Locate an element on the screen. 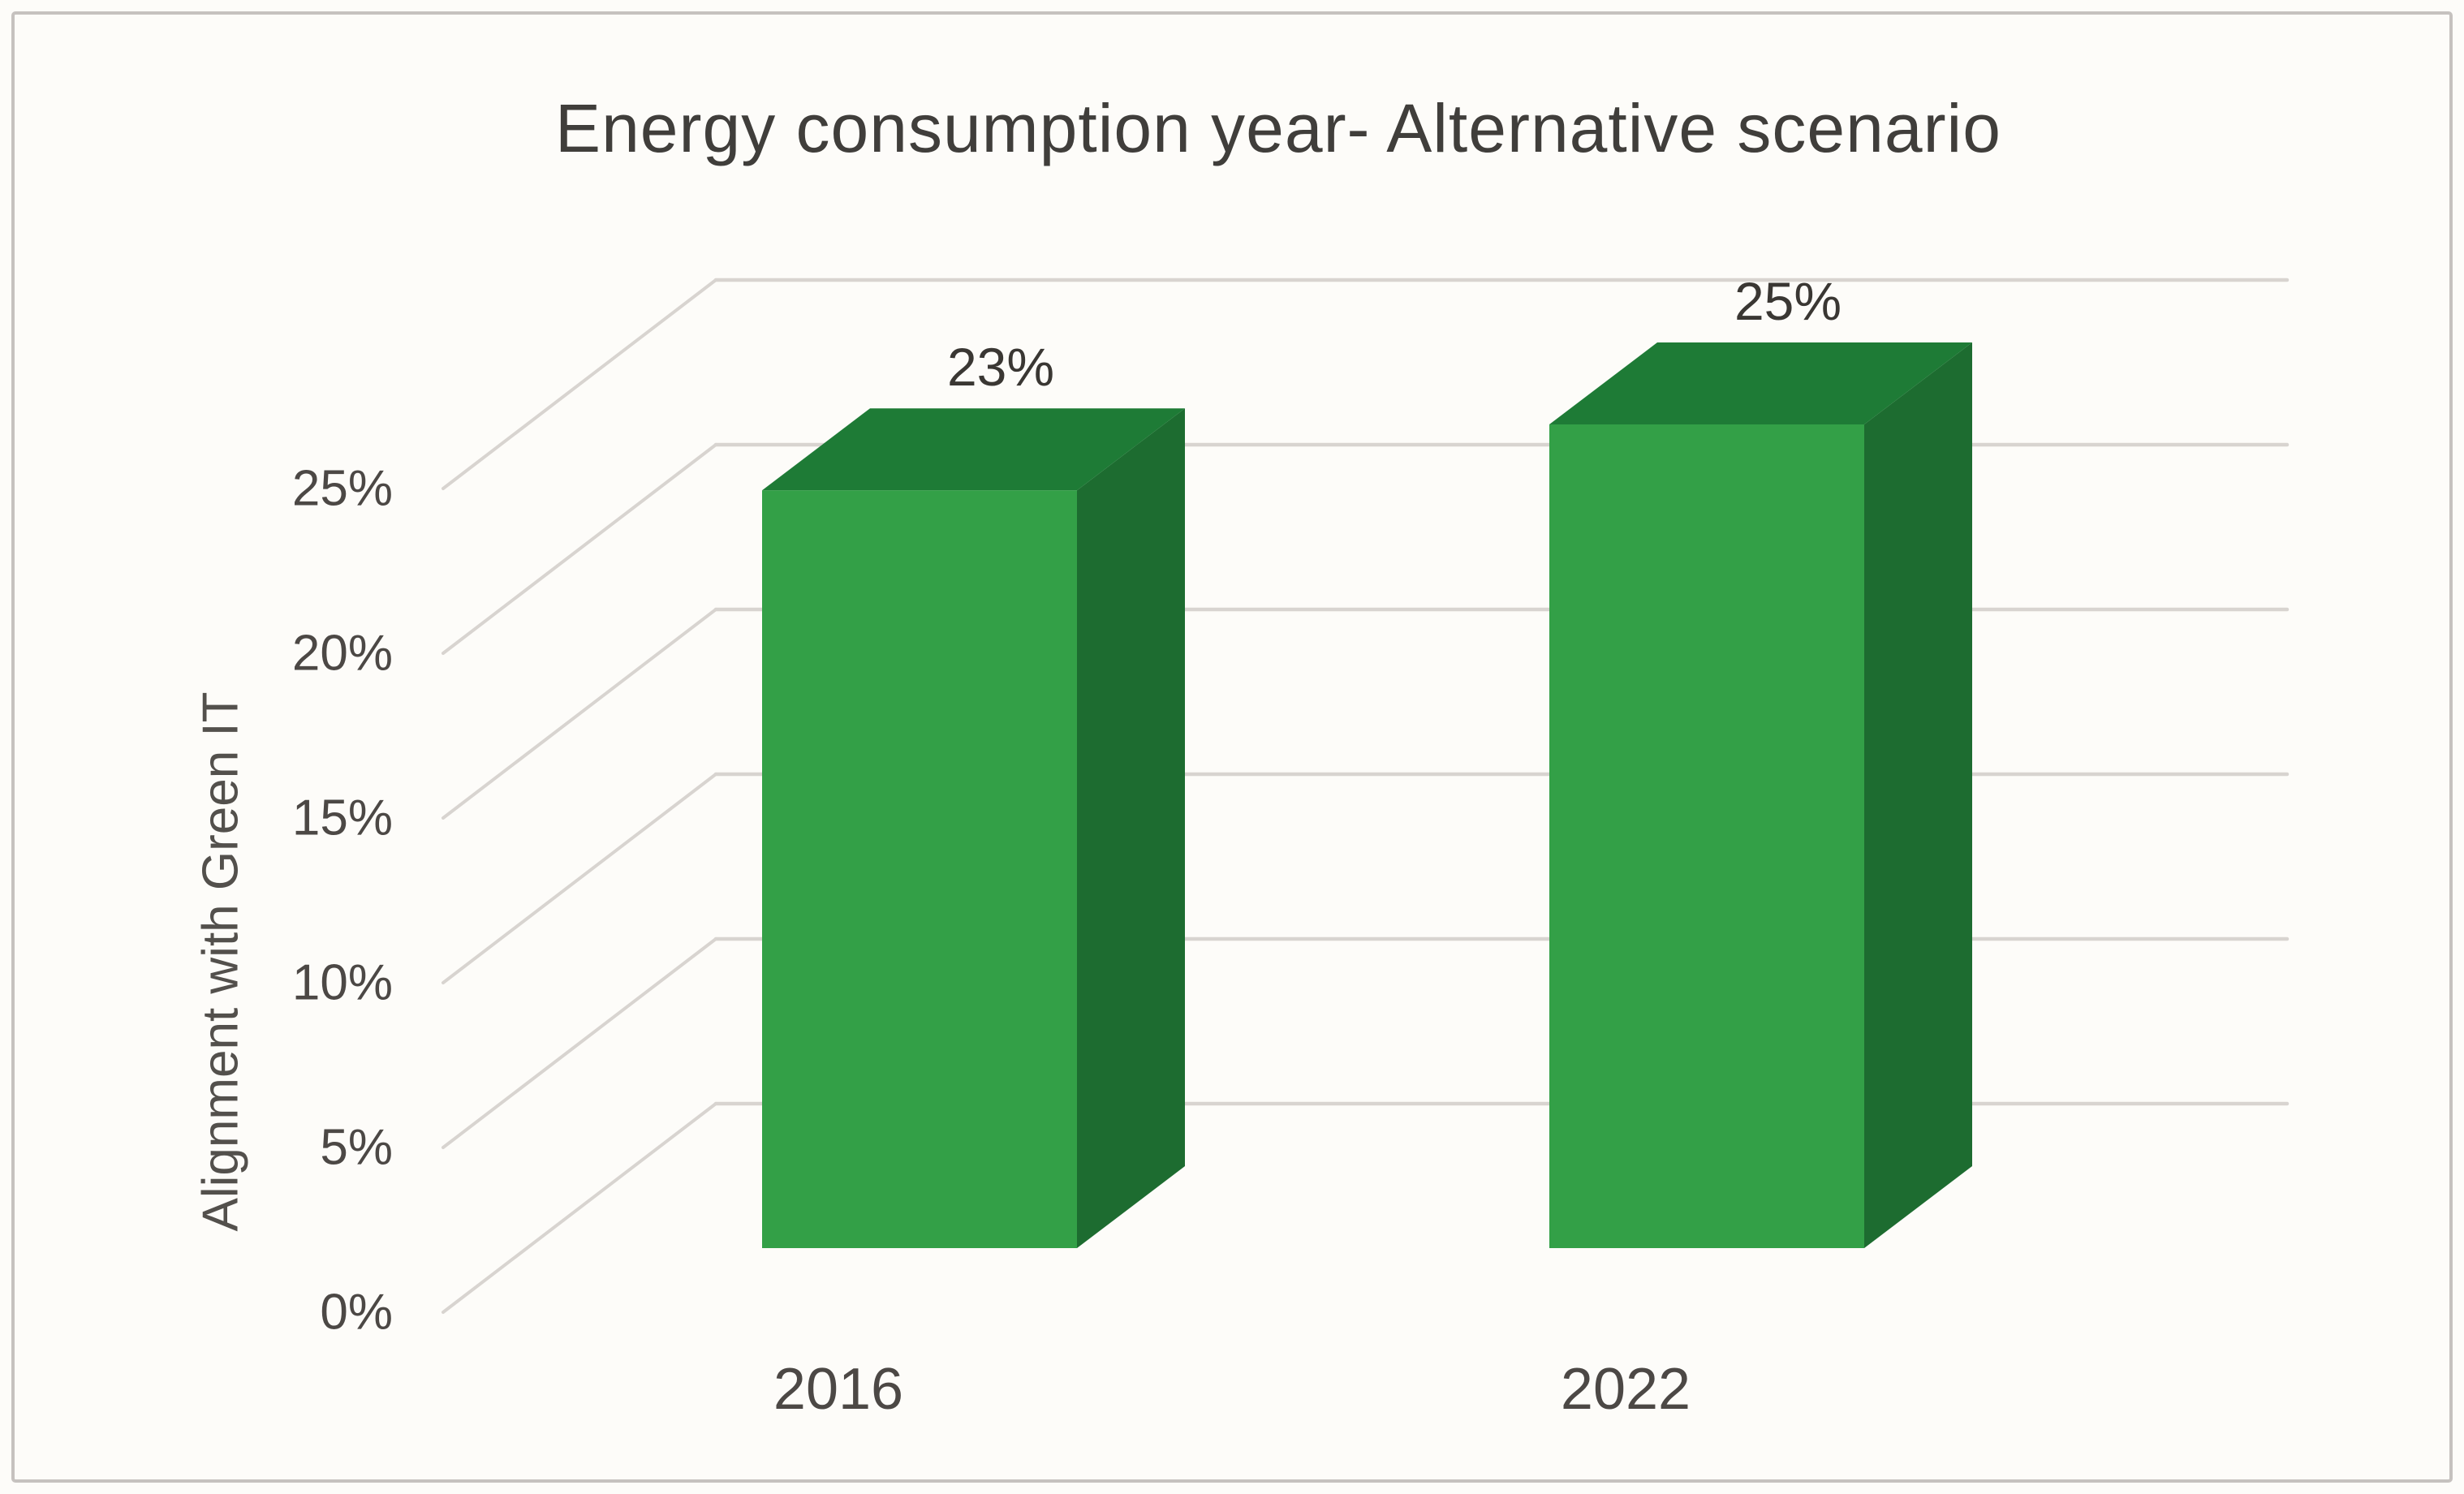  y-tick-label-10%: 10% is located at coordinates (343, 983).